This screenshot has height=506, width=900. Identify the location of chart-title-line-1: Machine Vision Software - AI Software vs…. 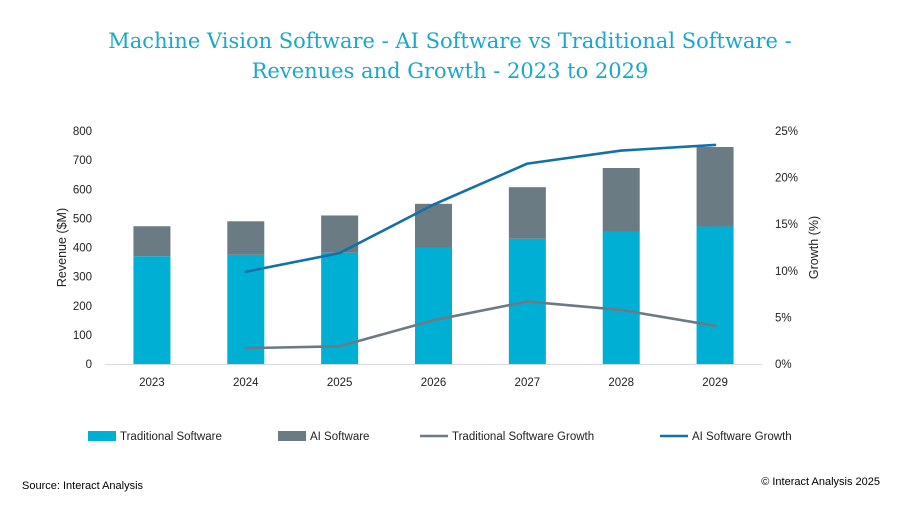
(450, 41).